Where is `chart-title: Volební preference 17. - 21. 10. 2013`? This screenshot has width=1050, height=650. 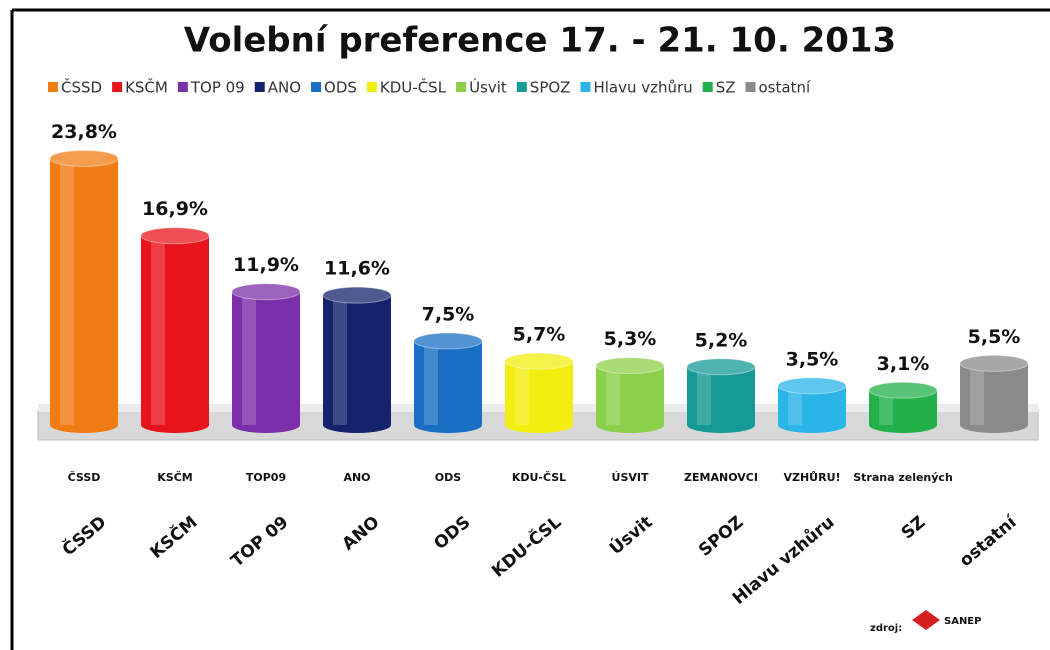 chart-title: Volební preference 17. - 21. 10. 2013 is located at coordinates (540, 41).